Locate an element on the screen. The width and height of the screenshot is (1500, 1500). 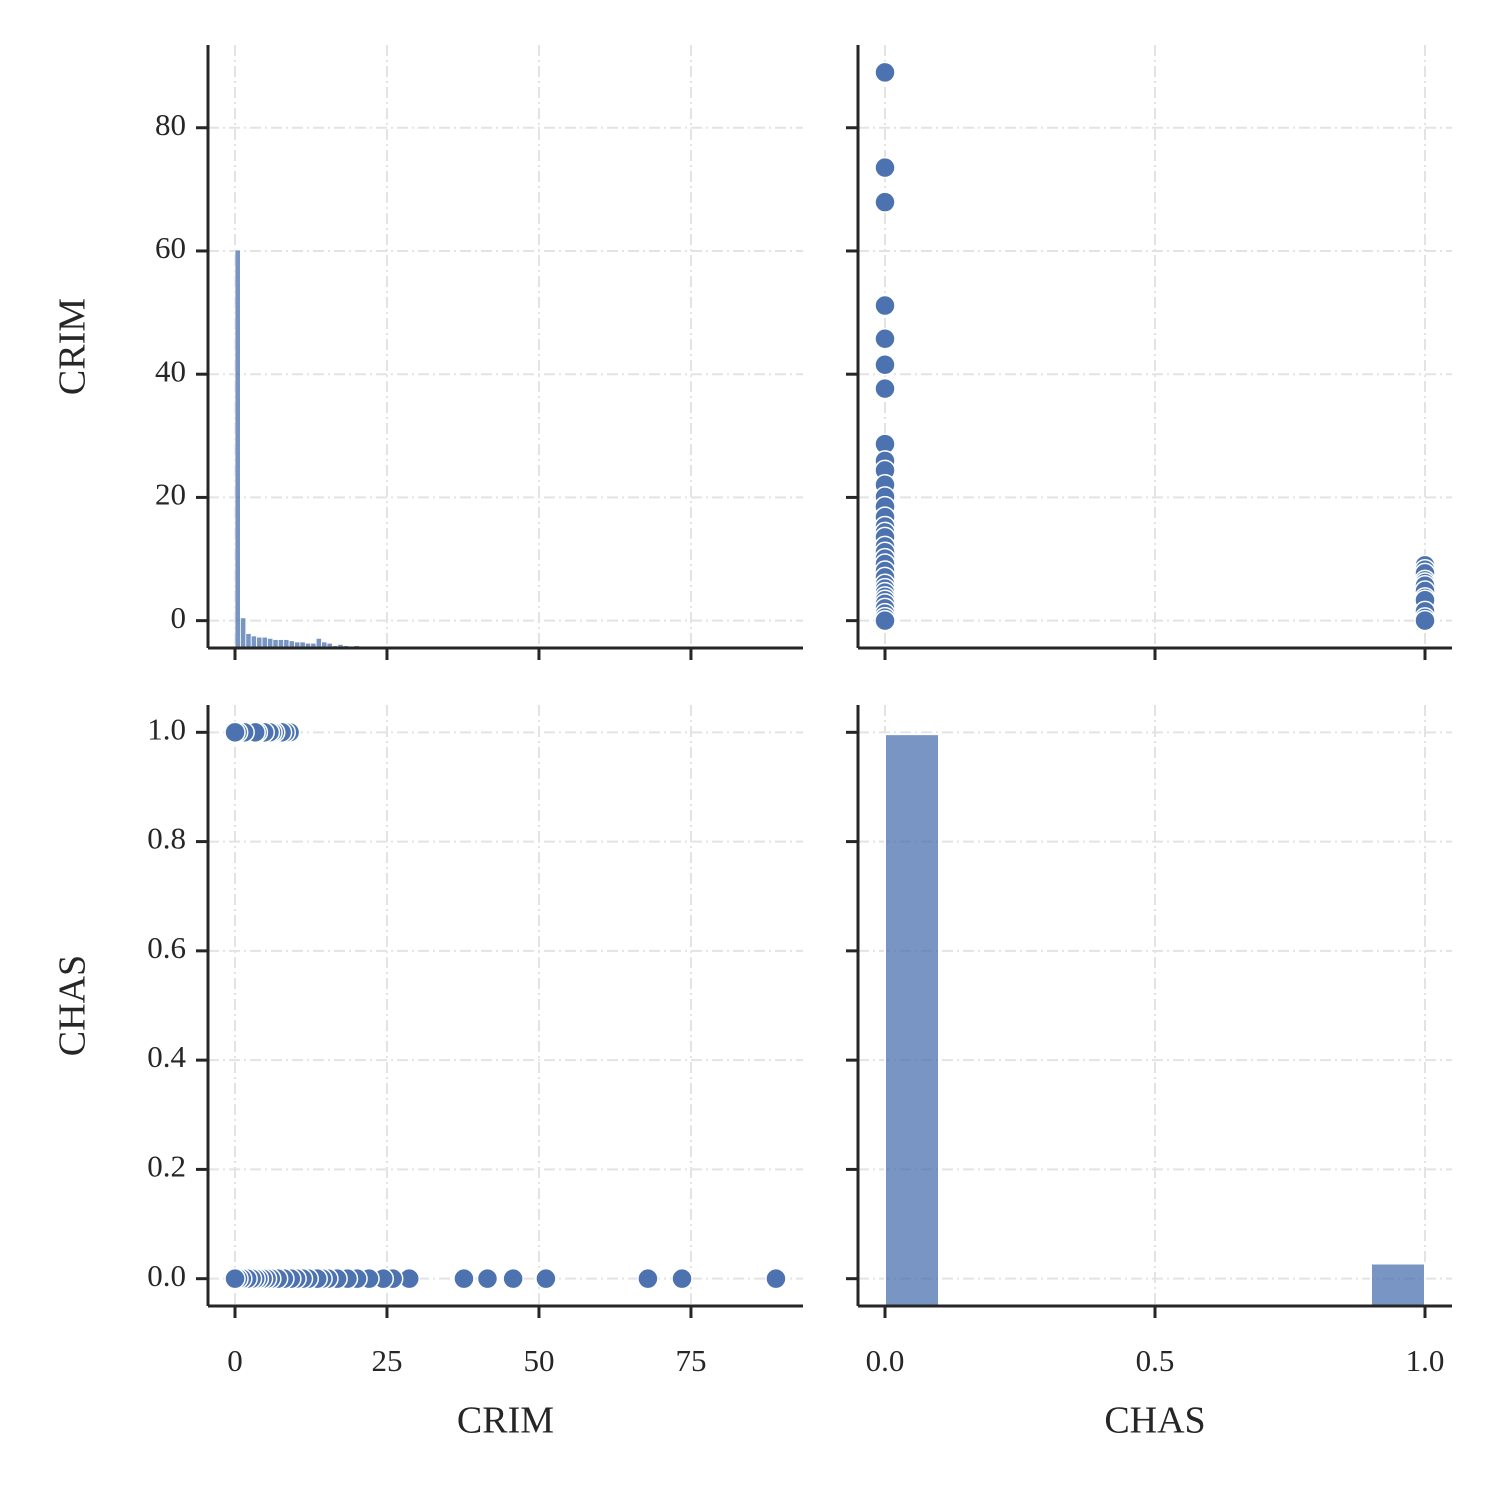
y-tick-label: 0.4 is located at coordinates (166, 1056).